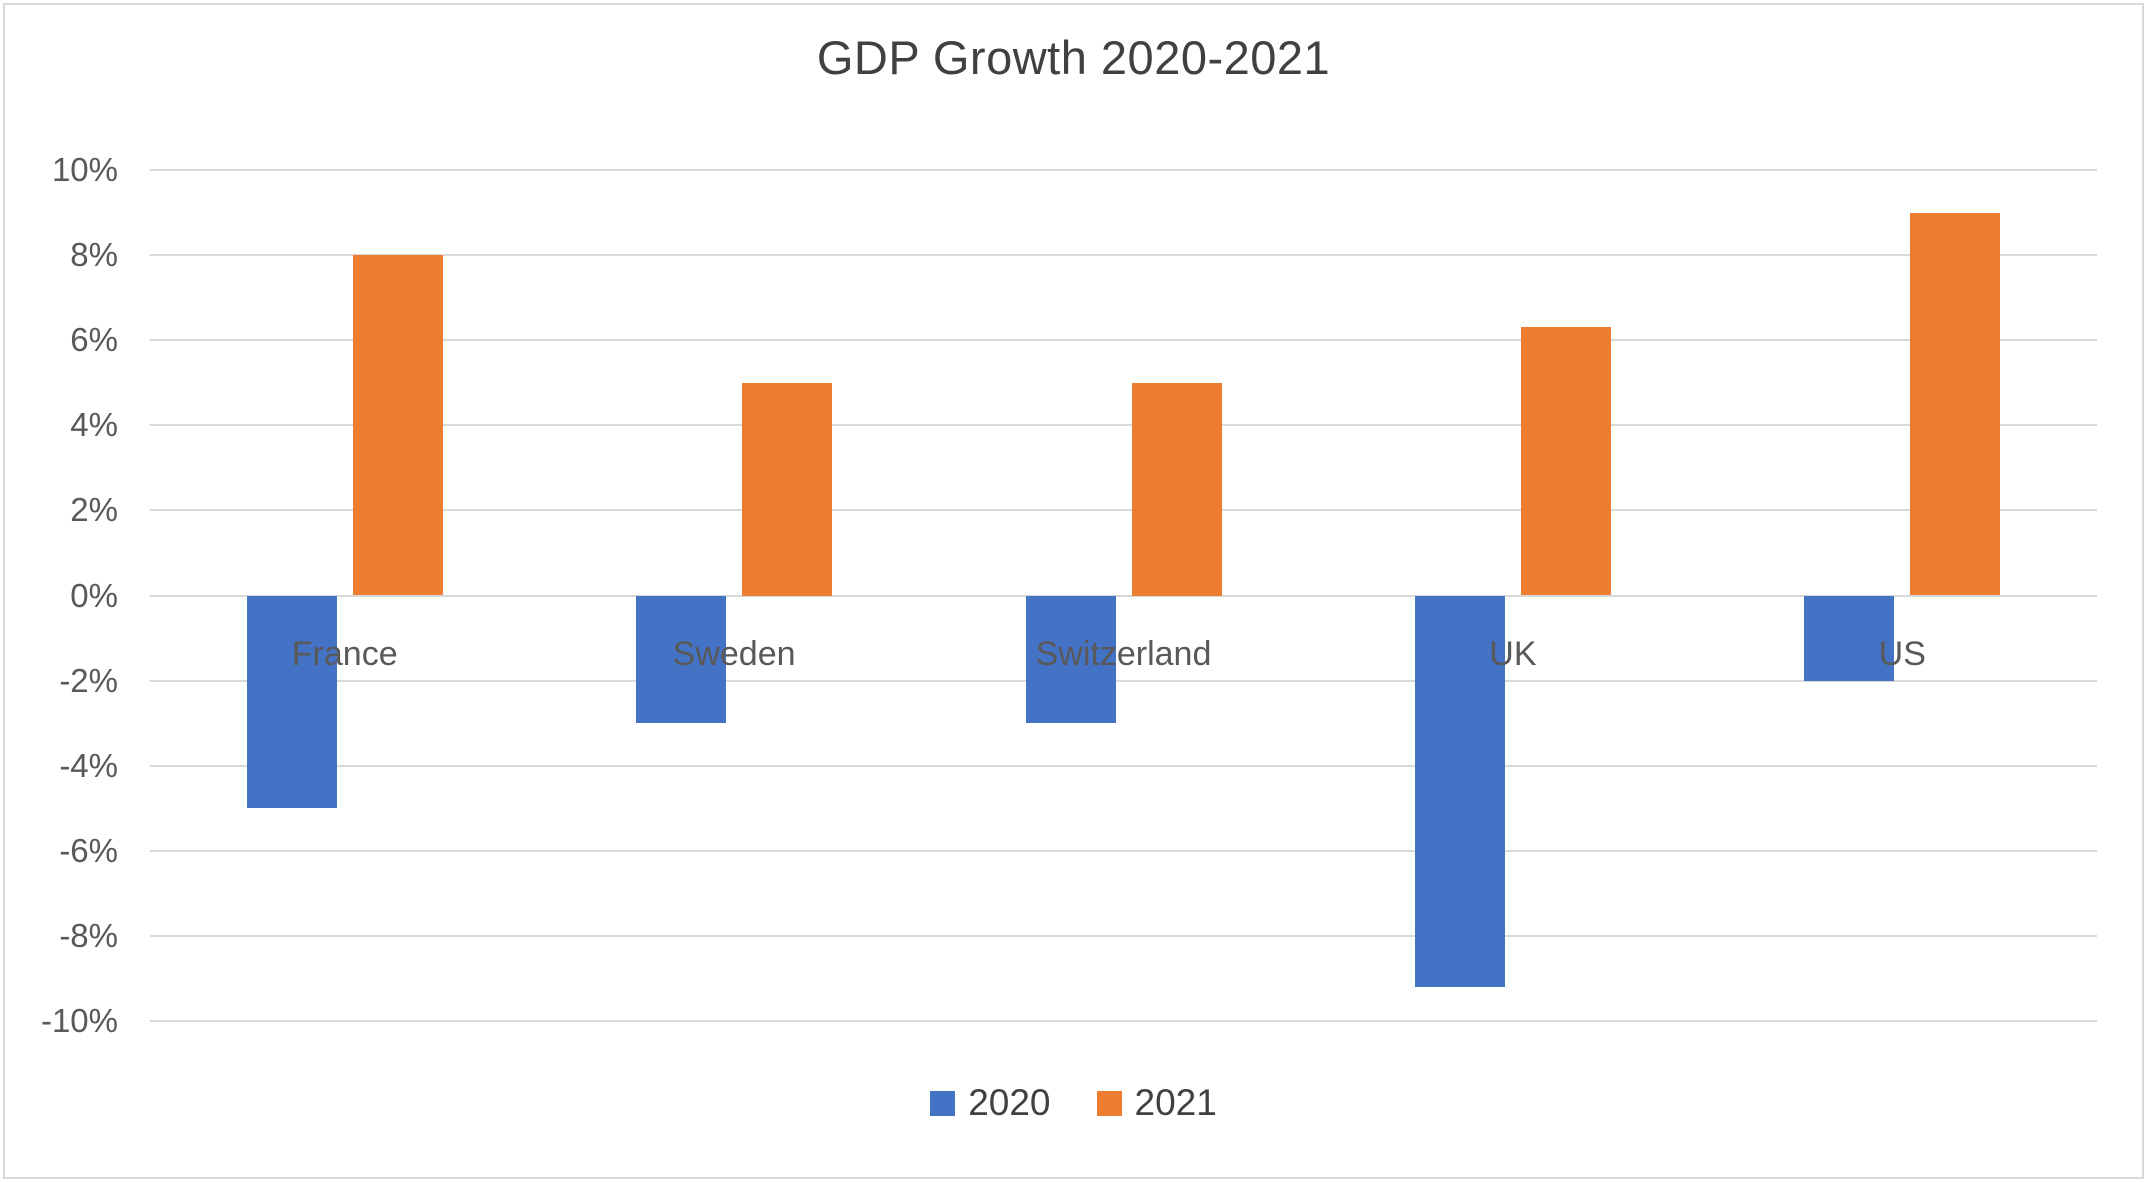 Image resolution: width=2147 pixels, height=1182 pixels. I want to click on y-tick-label-10%: 10%, so click(84, 169).